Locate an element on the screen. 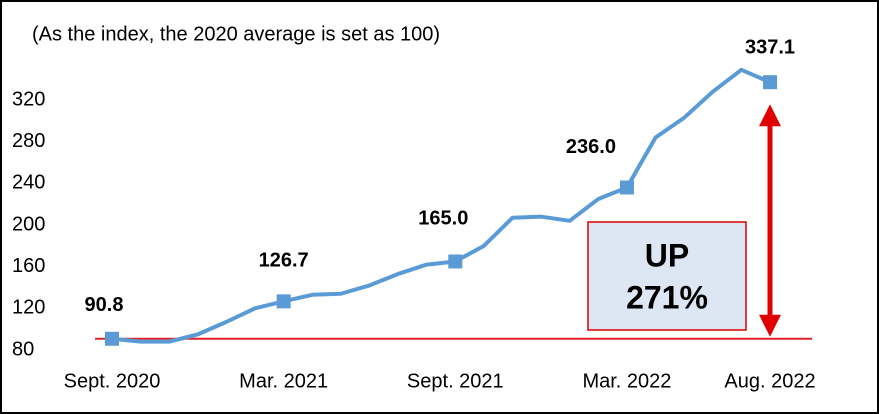 The width and height of the screenshot is (879, 414). x-tick-label: Mar. 2021 is located at coordinates (283, 381).